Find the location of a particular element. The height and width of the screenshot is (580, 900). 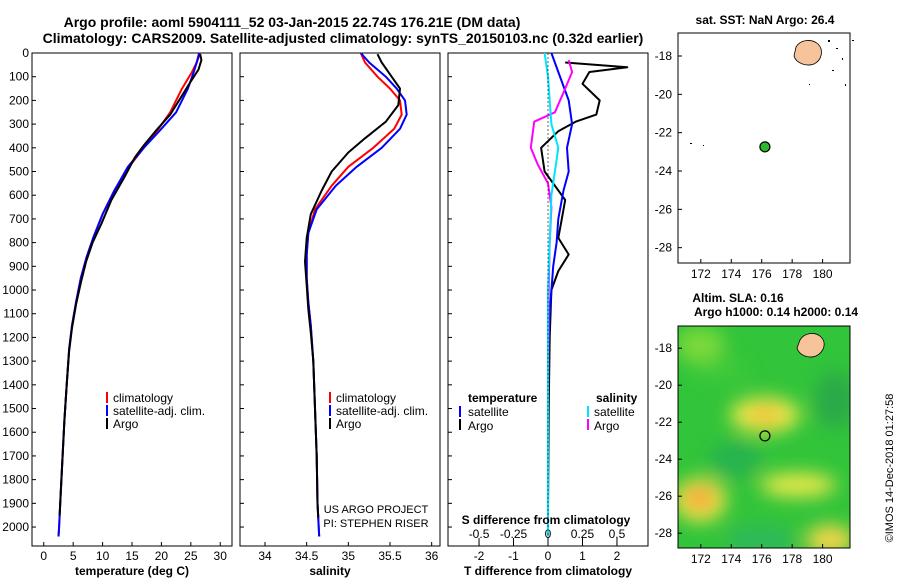

salinity-series is located at coordinates (356, 294).